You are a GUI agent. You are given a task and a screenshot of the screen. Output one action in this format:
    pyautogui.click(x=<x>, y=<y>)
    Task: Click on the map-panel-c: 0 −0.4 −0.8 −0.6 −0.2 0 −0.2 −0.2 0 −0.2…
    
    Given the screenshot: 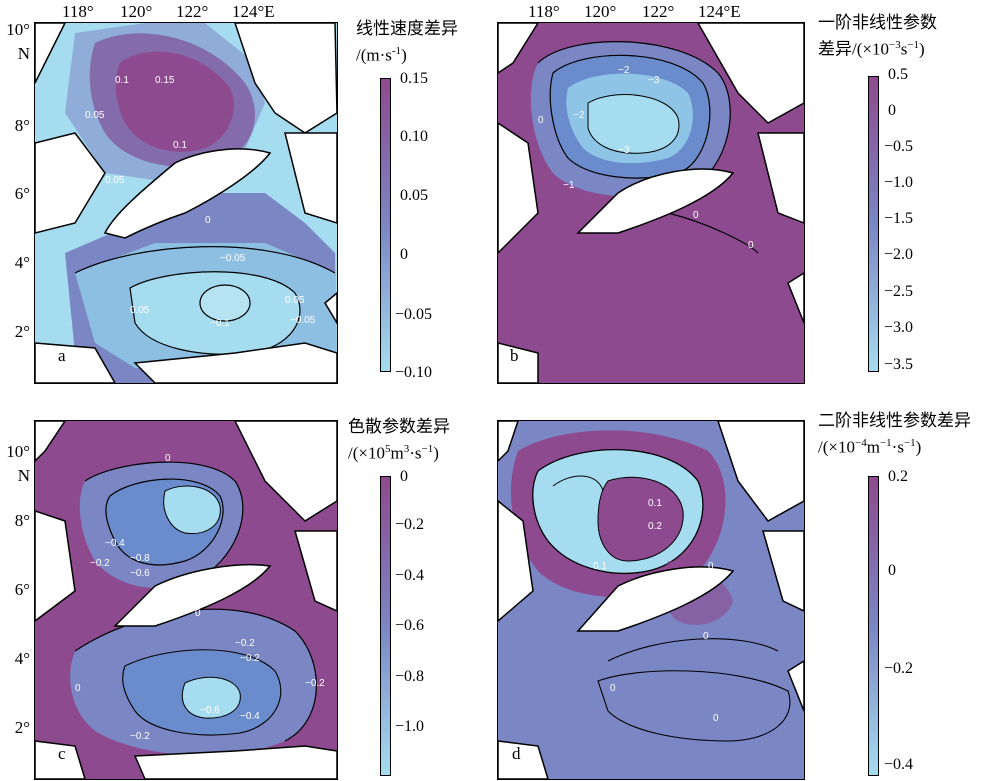 What is the action you would take?
    pyautogui.click(x=186, y=600)
    